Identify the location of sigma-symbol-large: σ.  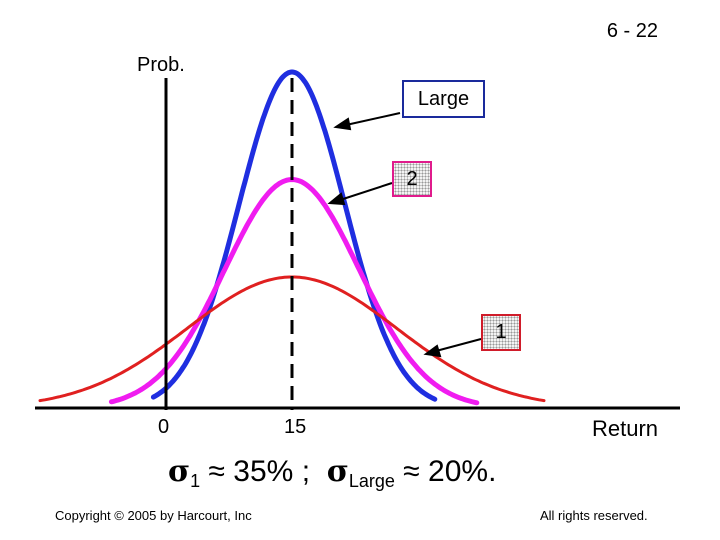
(337, 471).